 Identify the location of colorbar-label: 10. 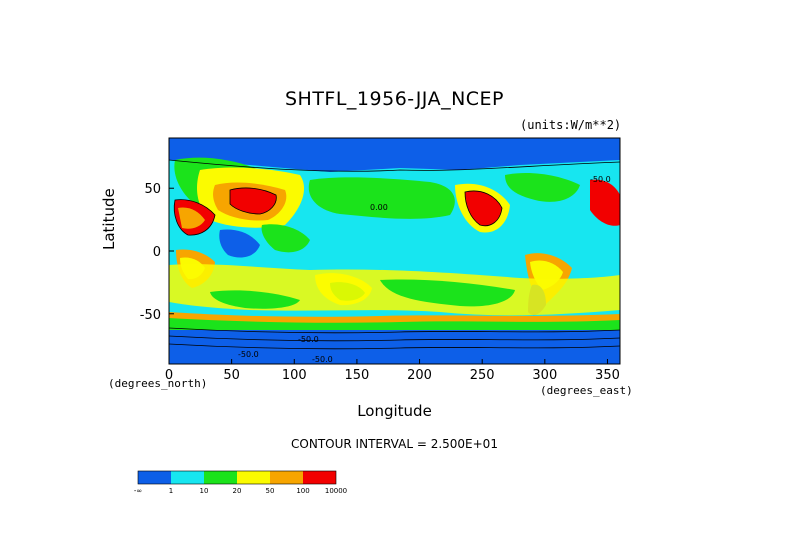
(204, 491).